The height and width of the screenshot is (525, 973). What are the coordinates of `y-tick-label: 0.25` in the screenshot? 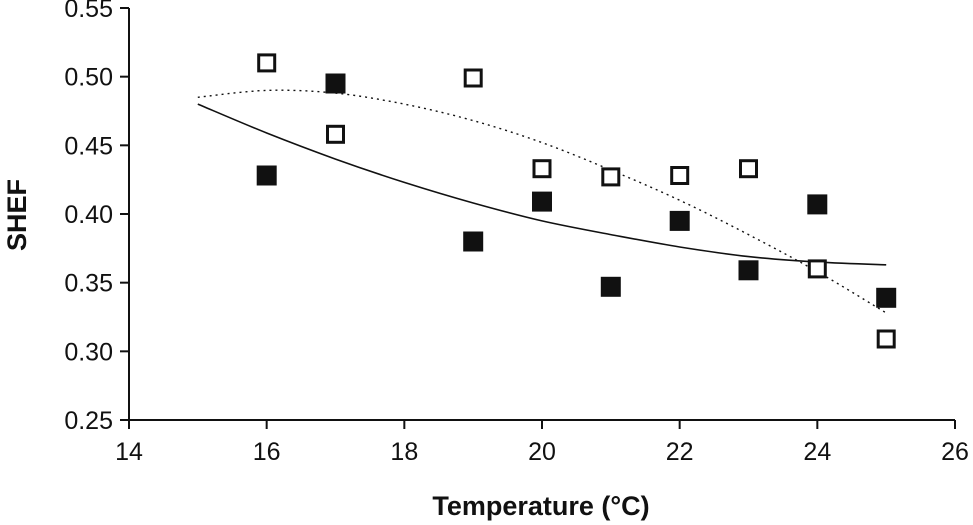 It's located at (88, 421).